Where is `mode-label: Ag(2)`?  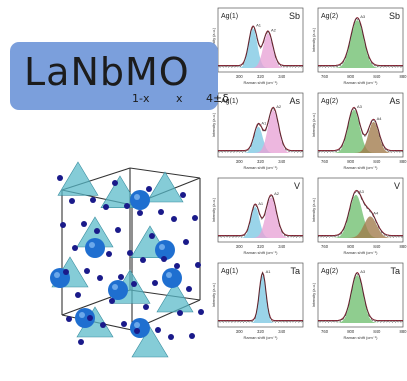
mode-label: Ag(2) is located at coordinates (329, 16).